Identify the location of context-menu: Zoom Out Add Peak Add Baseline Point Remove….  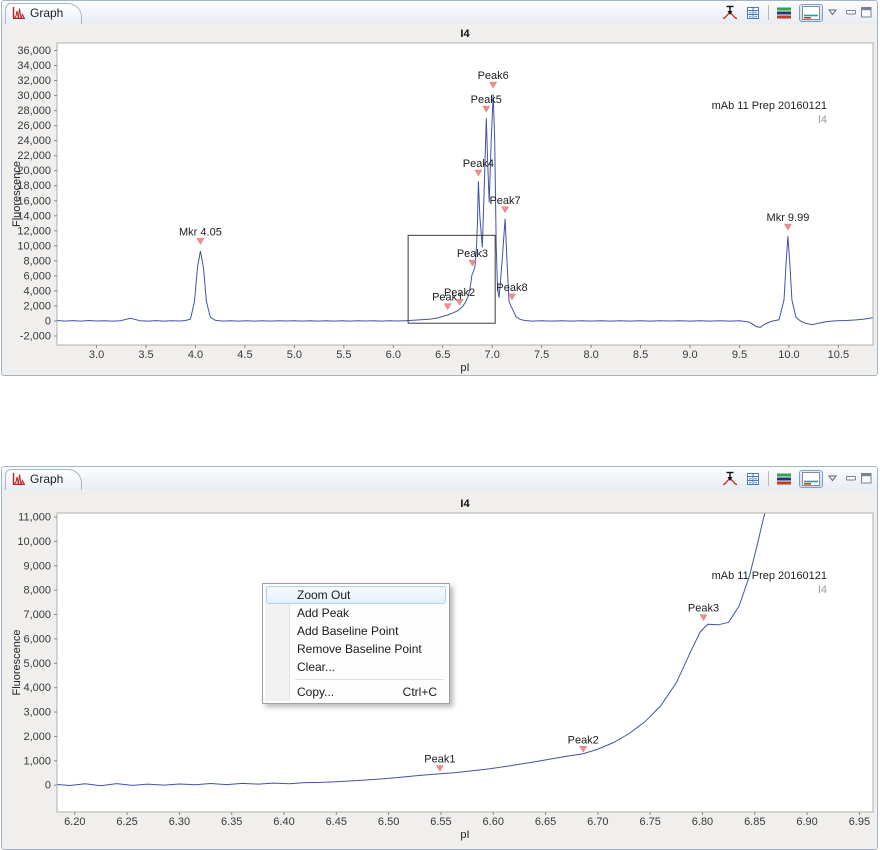
(356, 643).